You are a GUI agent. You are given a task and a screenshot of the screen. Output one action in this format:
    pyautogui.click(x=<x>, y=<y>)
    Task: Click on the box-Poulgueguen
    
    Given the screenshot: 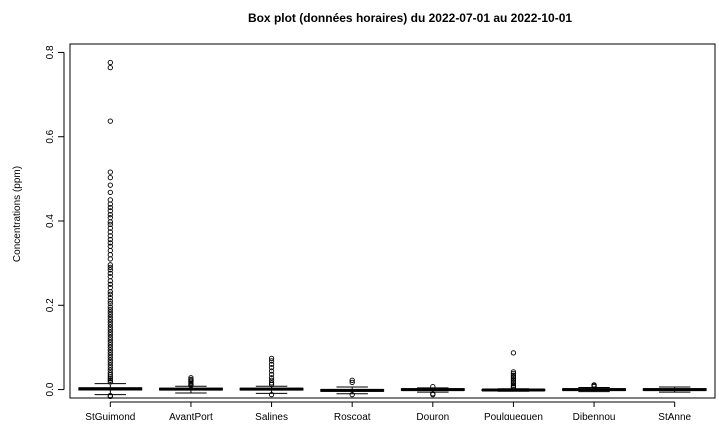 What is the action you would take?
    pyautogui.click(x=513, y=371)
    